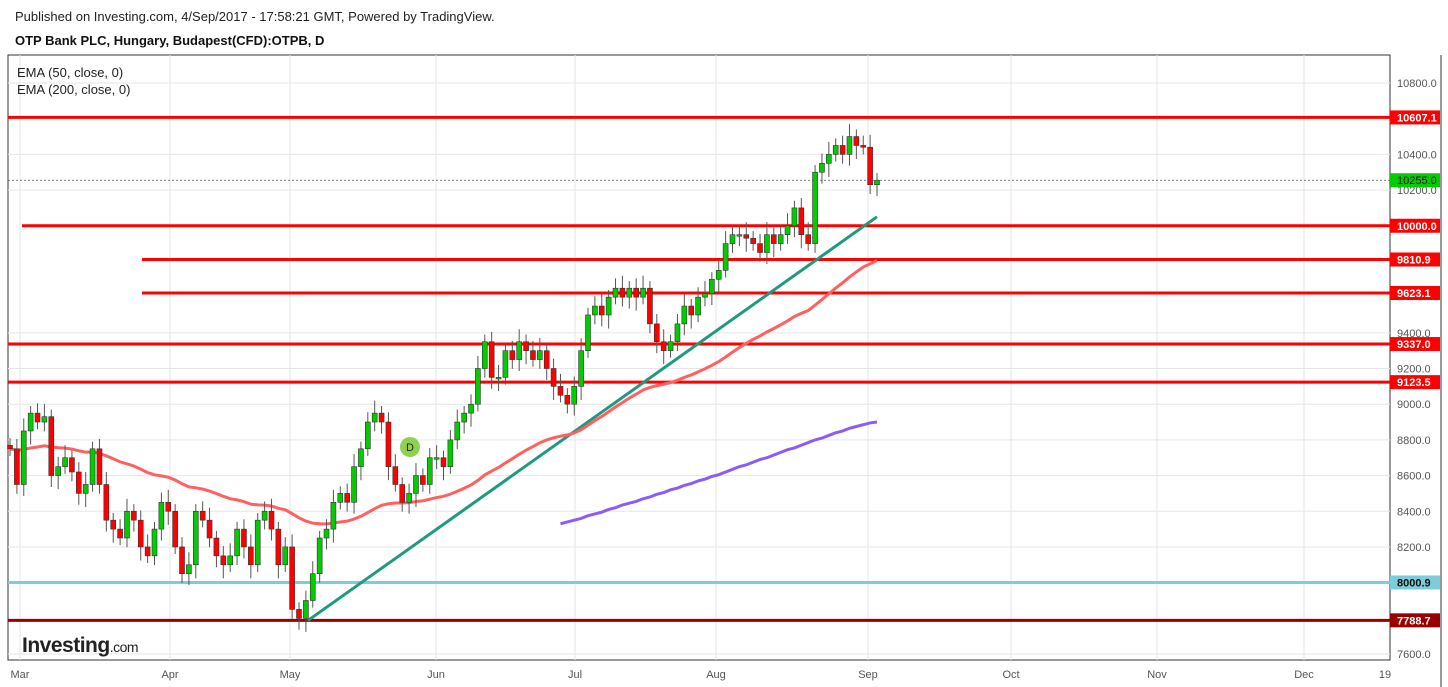  Describe the element at coordinates (1414, 548) in the screenshot. I see `y-tick-label: 8200.0` at that location.